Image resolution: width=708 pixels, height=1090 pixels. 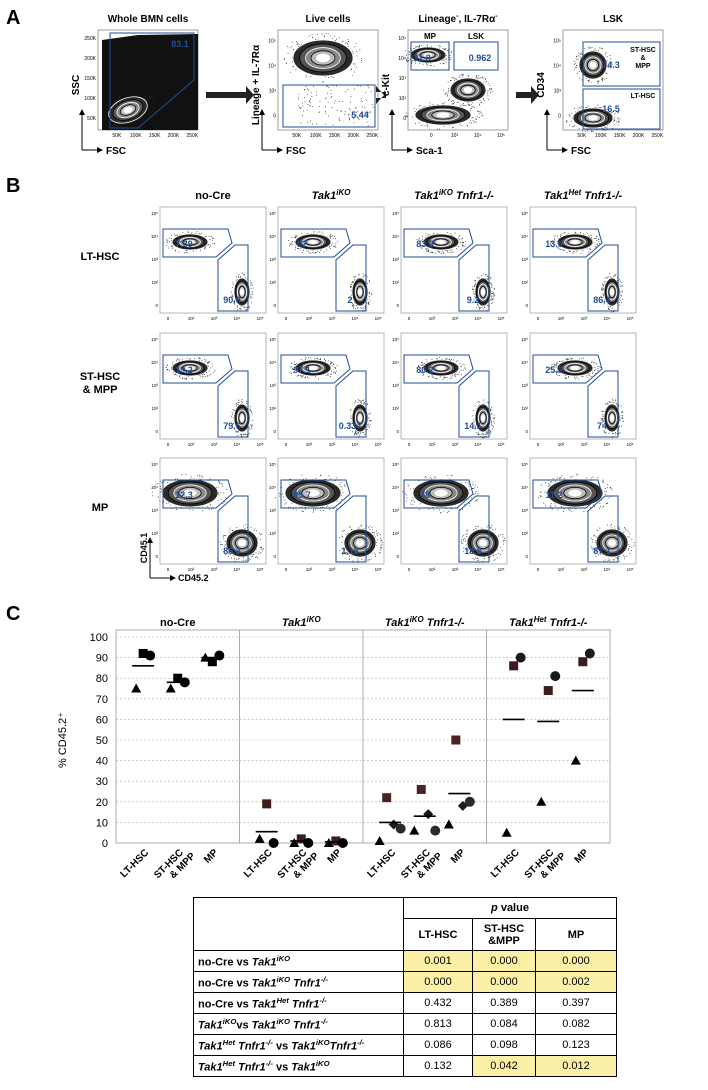 What do you see at coordinates (446, 192) in the screenshot?
I see `column-header-part: iKO` at bounding box center [446, 192].